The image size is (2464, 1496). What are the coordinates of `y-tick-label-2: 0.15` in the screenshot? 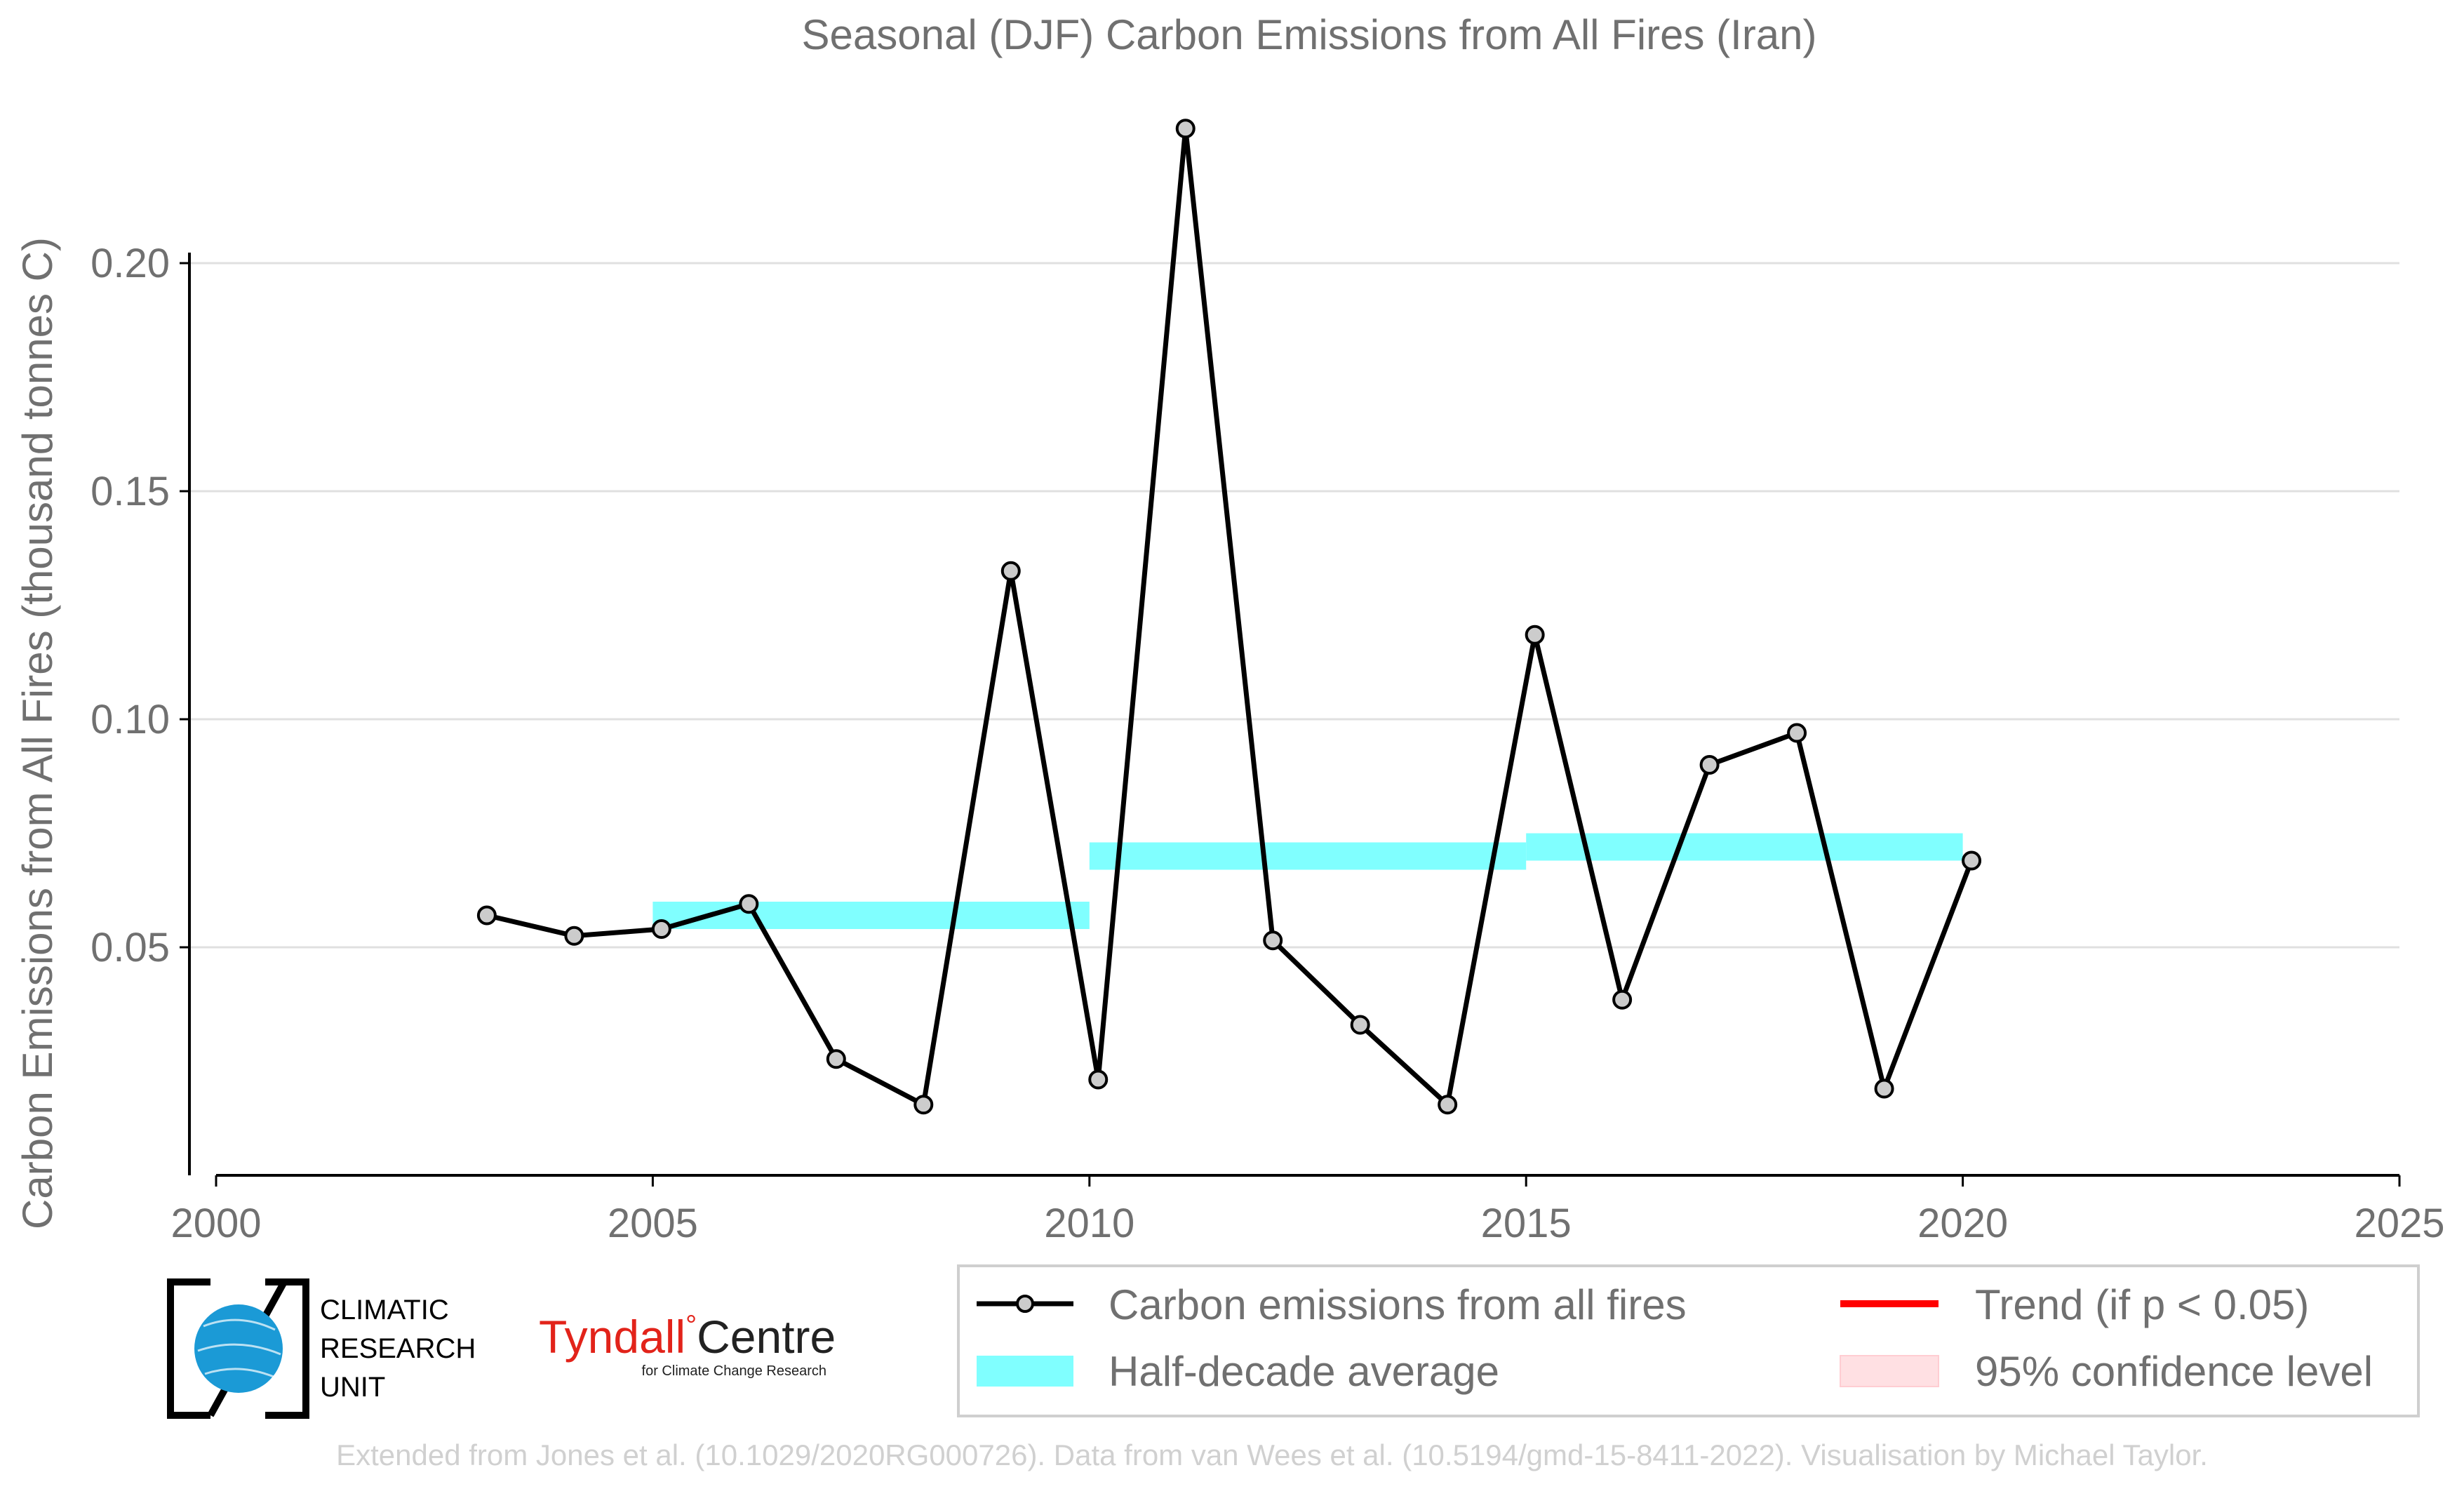 It's located at (130, 491).